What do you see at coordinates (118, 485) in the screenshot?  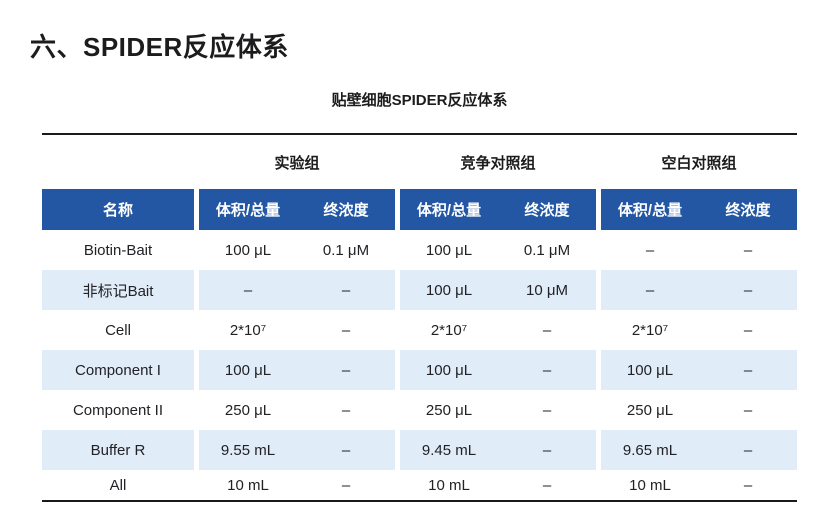 I see `row-name: All` at bounding box center [118, 485].